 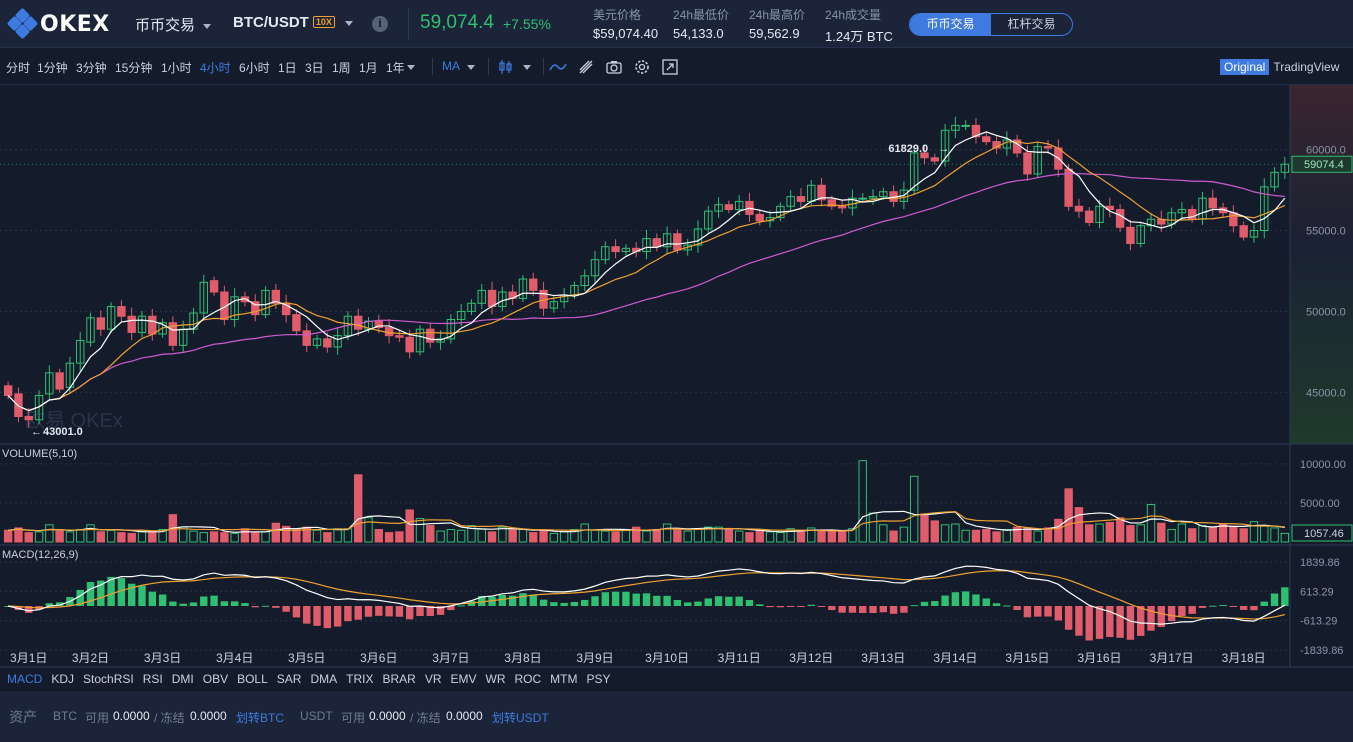 I want to click on transfer-usdt-link: 划转USDT, so click(x=520, y=718).